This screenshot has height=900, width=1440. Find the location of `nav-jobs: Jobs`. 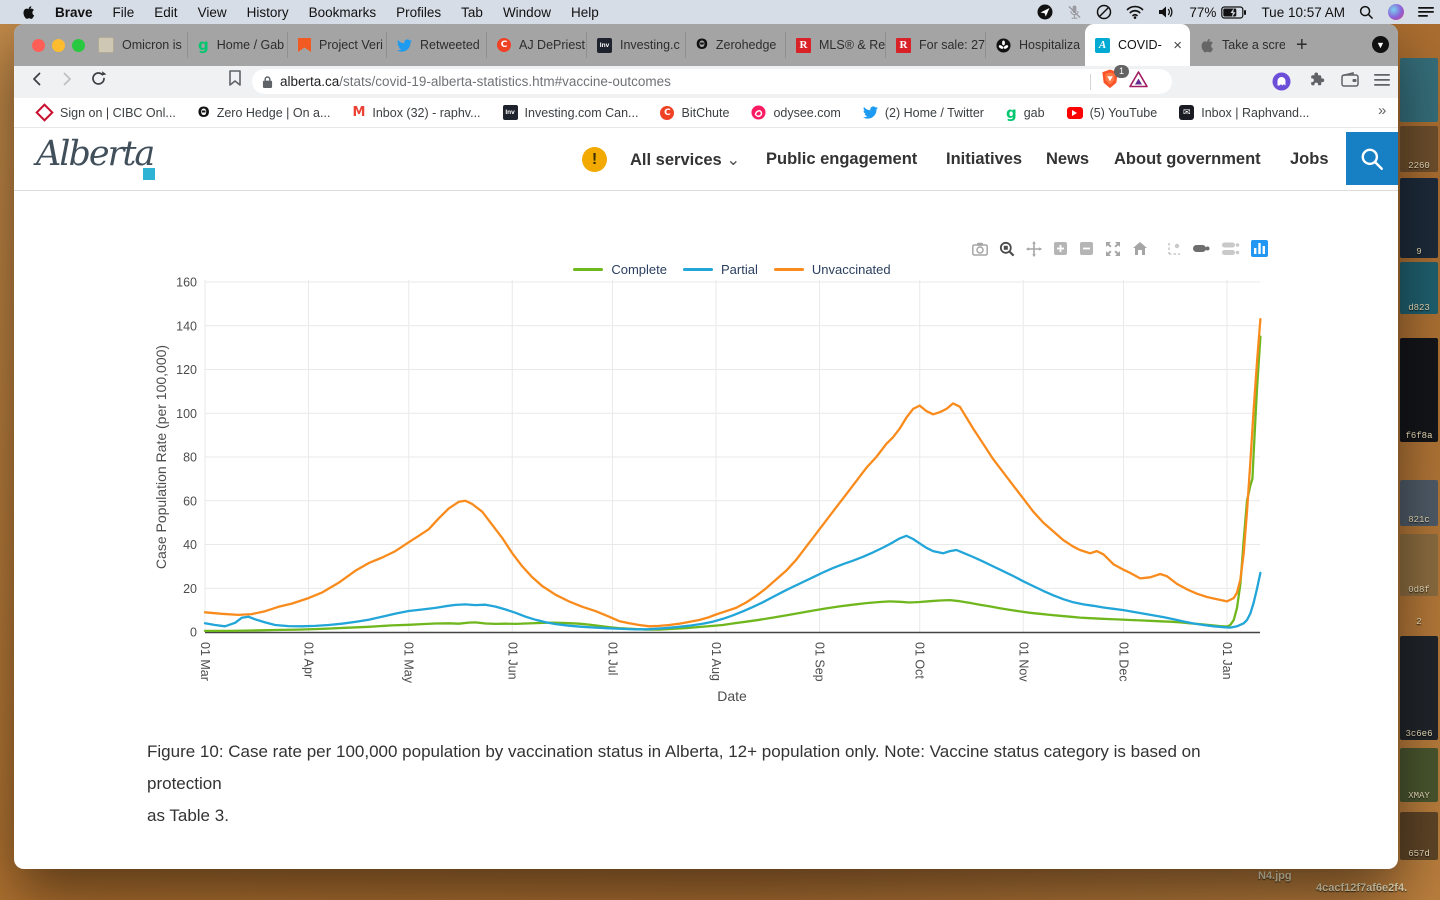

nav-jobs: Jobs is located at coordinates (1309, 159).